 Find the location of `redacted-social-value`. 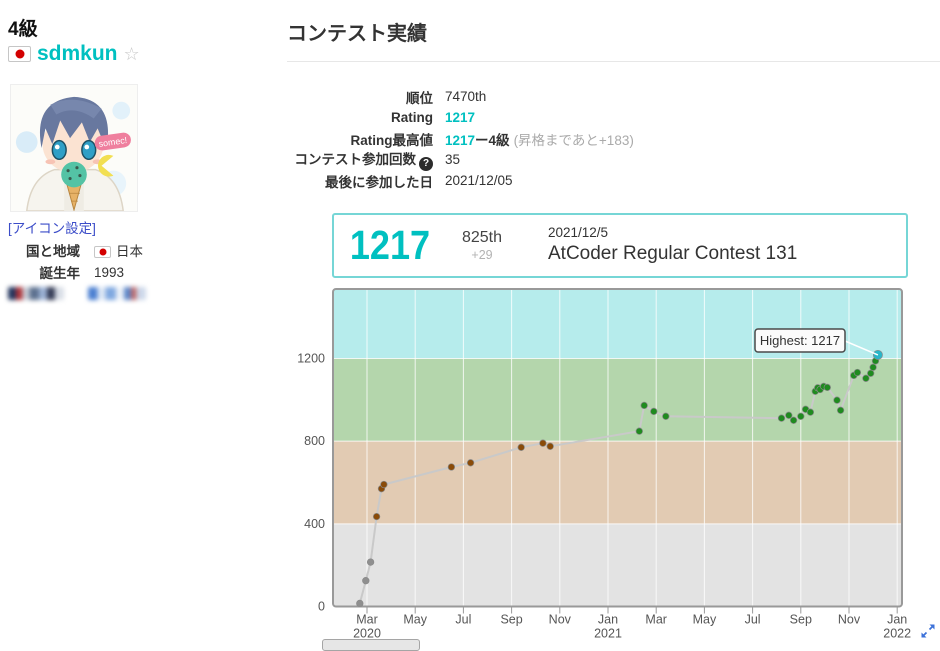

redacted-social-value is located at coordinates (117, 293).